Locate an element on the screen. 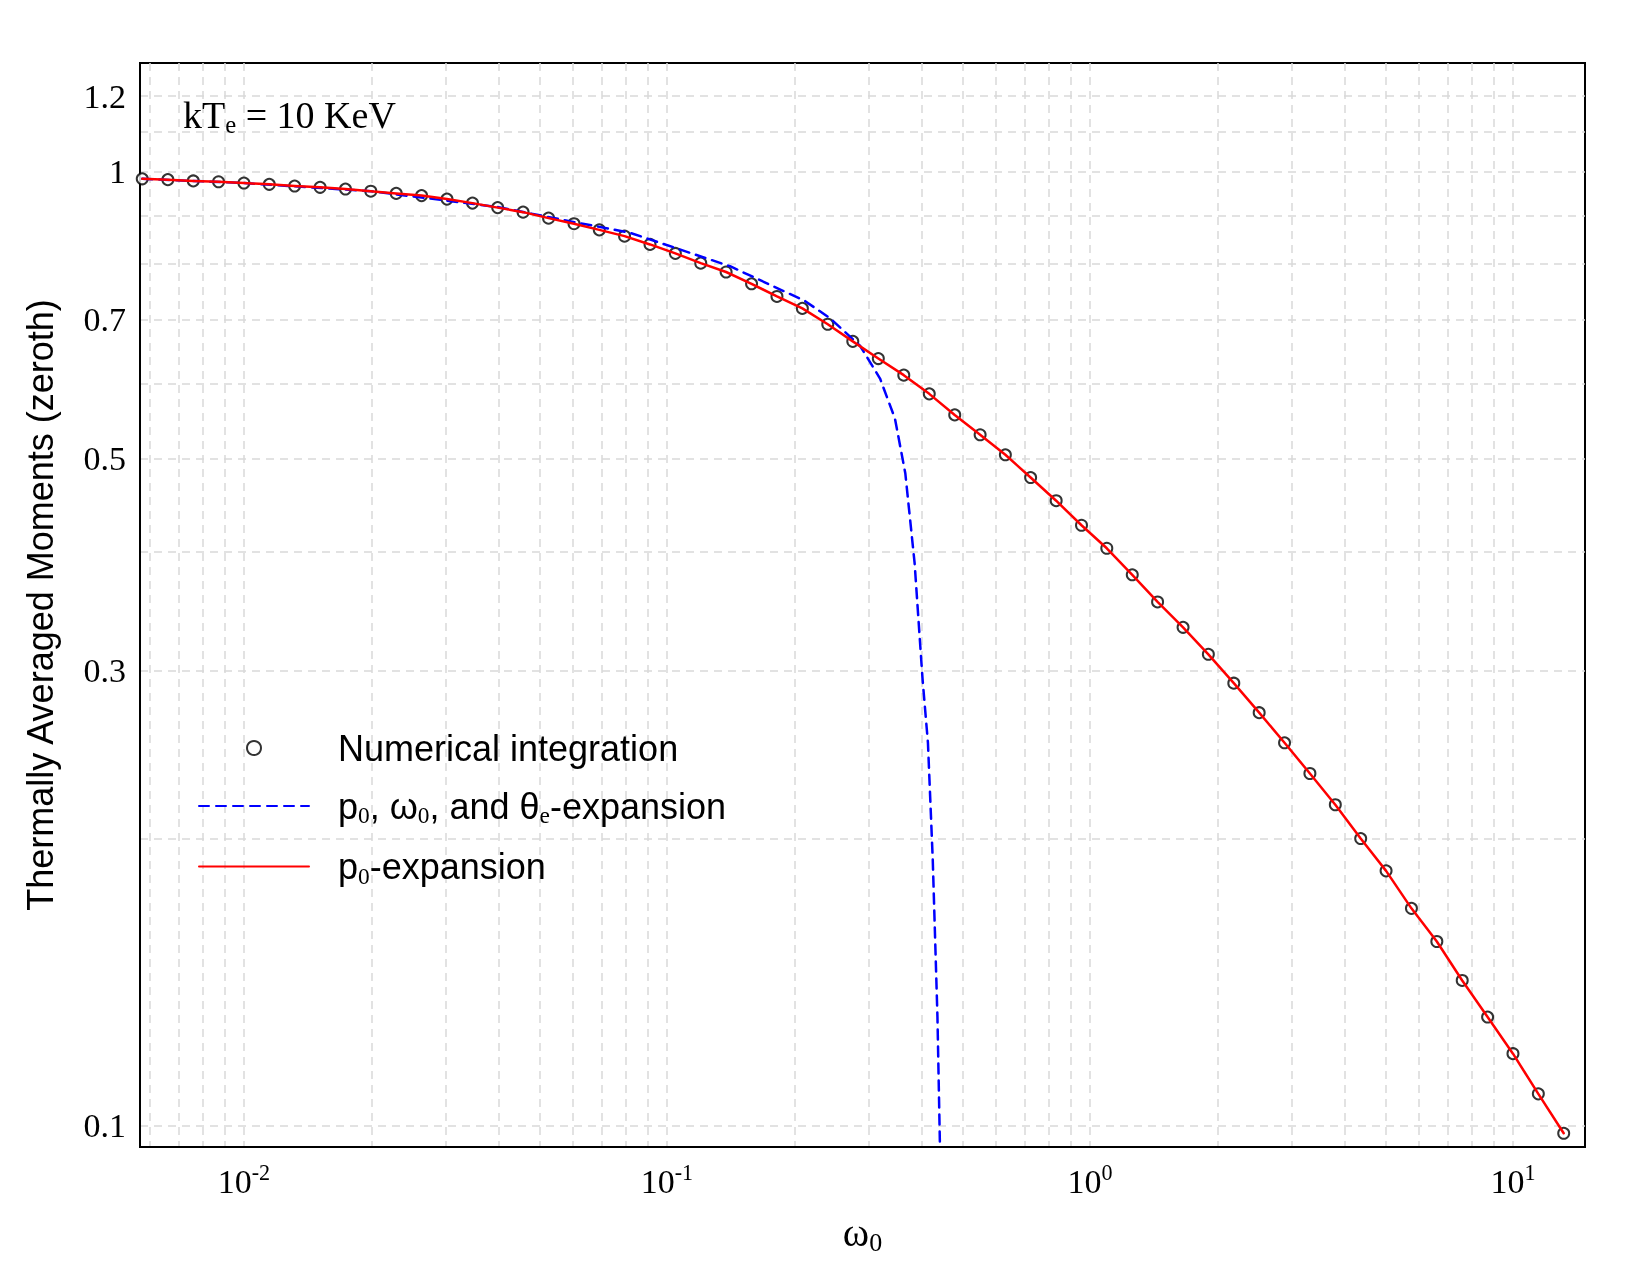 The height and width of the screenshot is (1275, 1650). y-tick-label: 1.2 is located at coordinates (104, 96).